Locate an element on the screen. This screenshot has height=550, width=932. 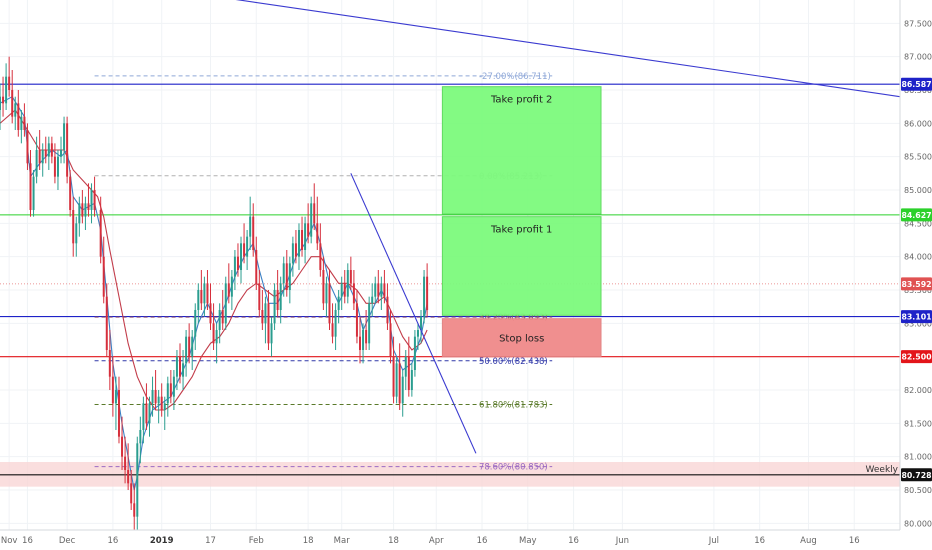
time-tick-label: Jul is located at coordinates (713, 541).